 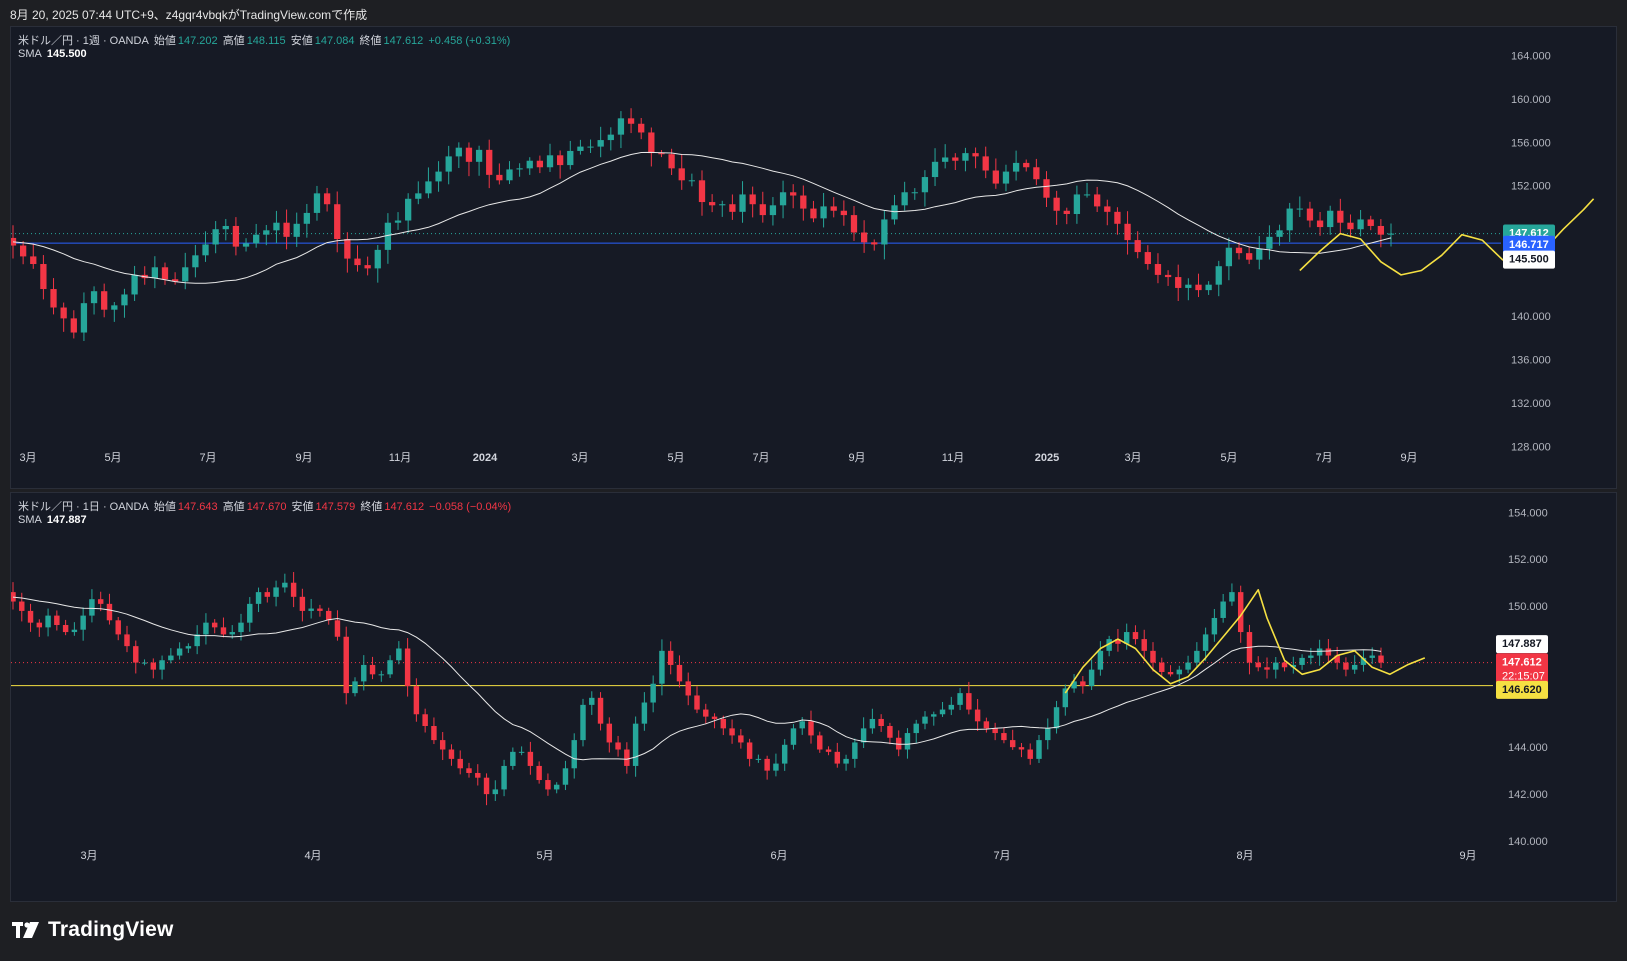 I want to click on daily-time-tick: 7月, so click(x=1001, y=856).